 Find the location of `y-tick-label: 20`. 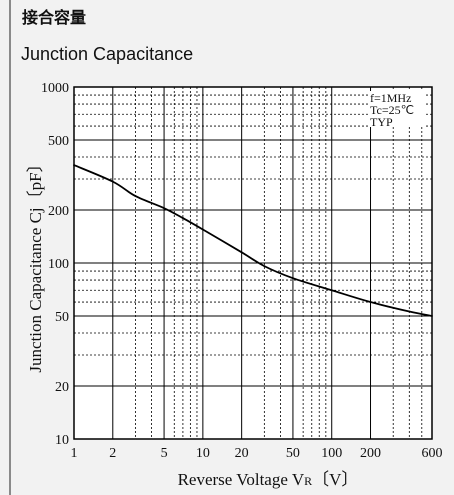

y-tick-label: 20 is located at coordinates (62, 387).